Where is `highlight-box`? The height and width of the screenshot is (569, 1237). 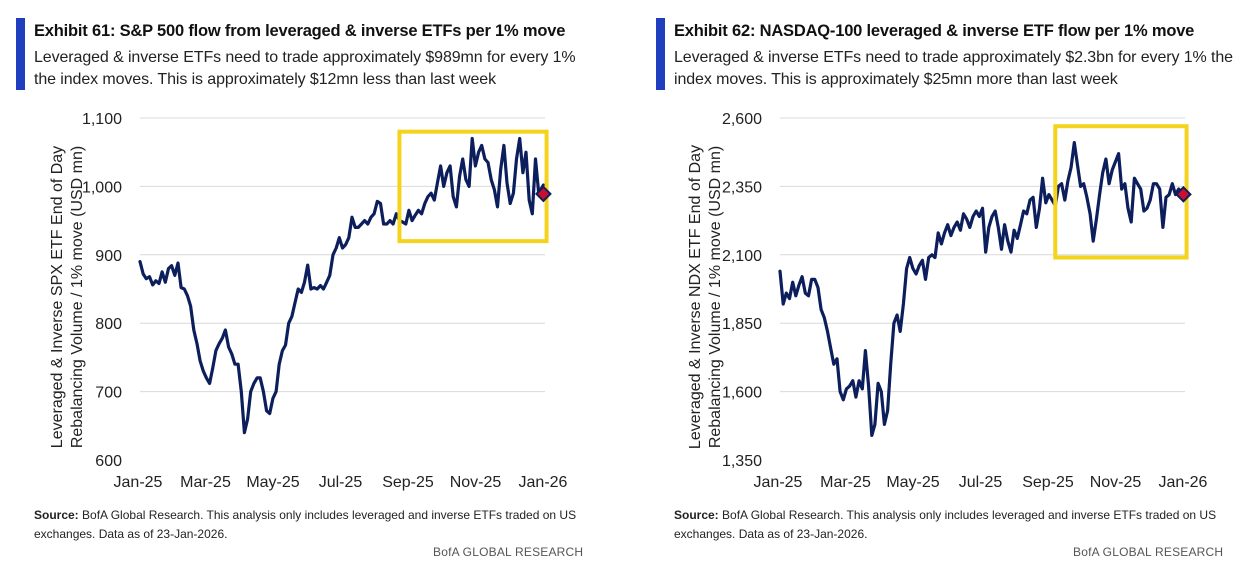 highlight-box is located at coordinates (473, 186).